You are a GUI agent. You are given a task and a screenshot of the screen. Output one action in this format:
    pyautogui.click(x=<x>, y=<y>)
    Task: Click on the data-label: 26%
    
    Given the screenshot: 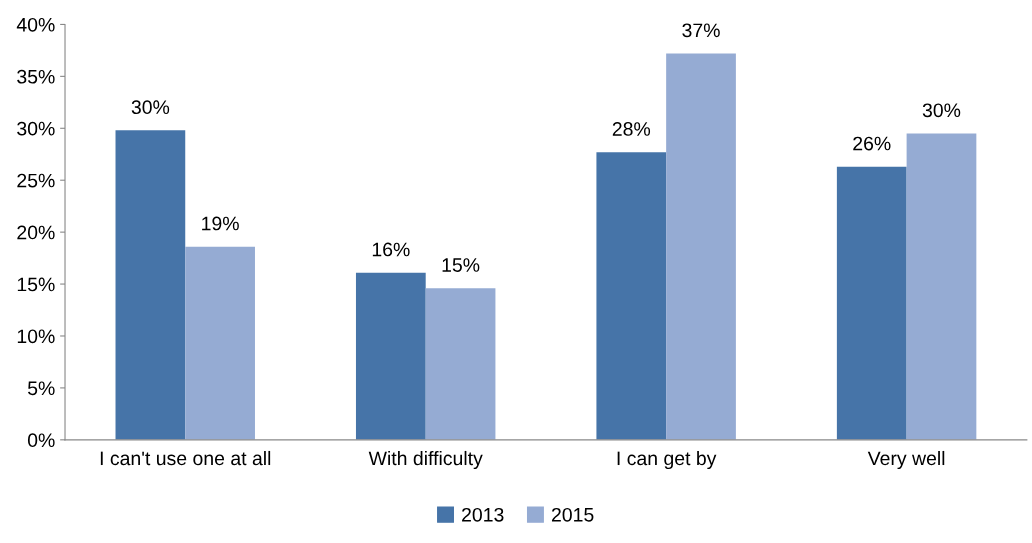 What is the action you would take?
    pyautogui.click(x=872, y=143)
    